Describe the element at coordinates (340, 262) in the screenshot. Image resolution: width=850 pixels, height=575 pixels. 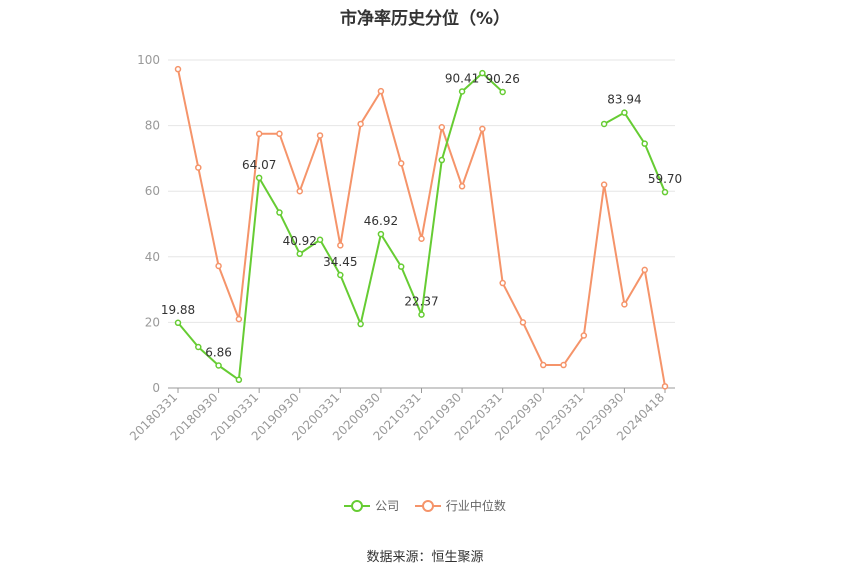
I see `data-label: 34.45` at that location.